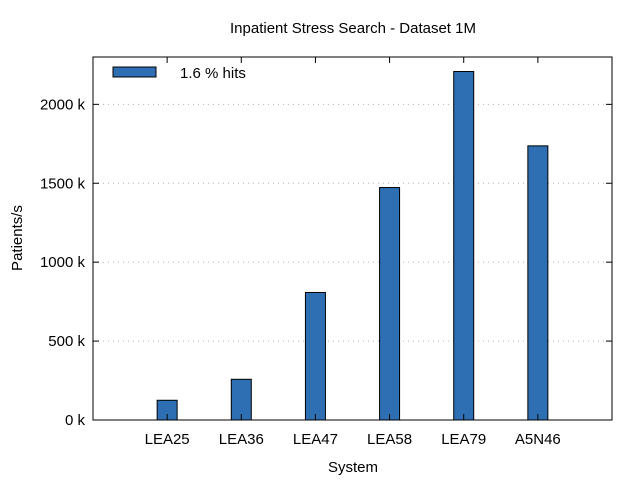 This screenshot has height=480, width=640. I want to click on bar-lea58, so click(390, 304).